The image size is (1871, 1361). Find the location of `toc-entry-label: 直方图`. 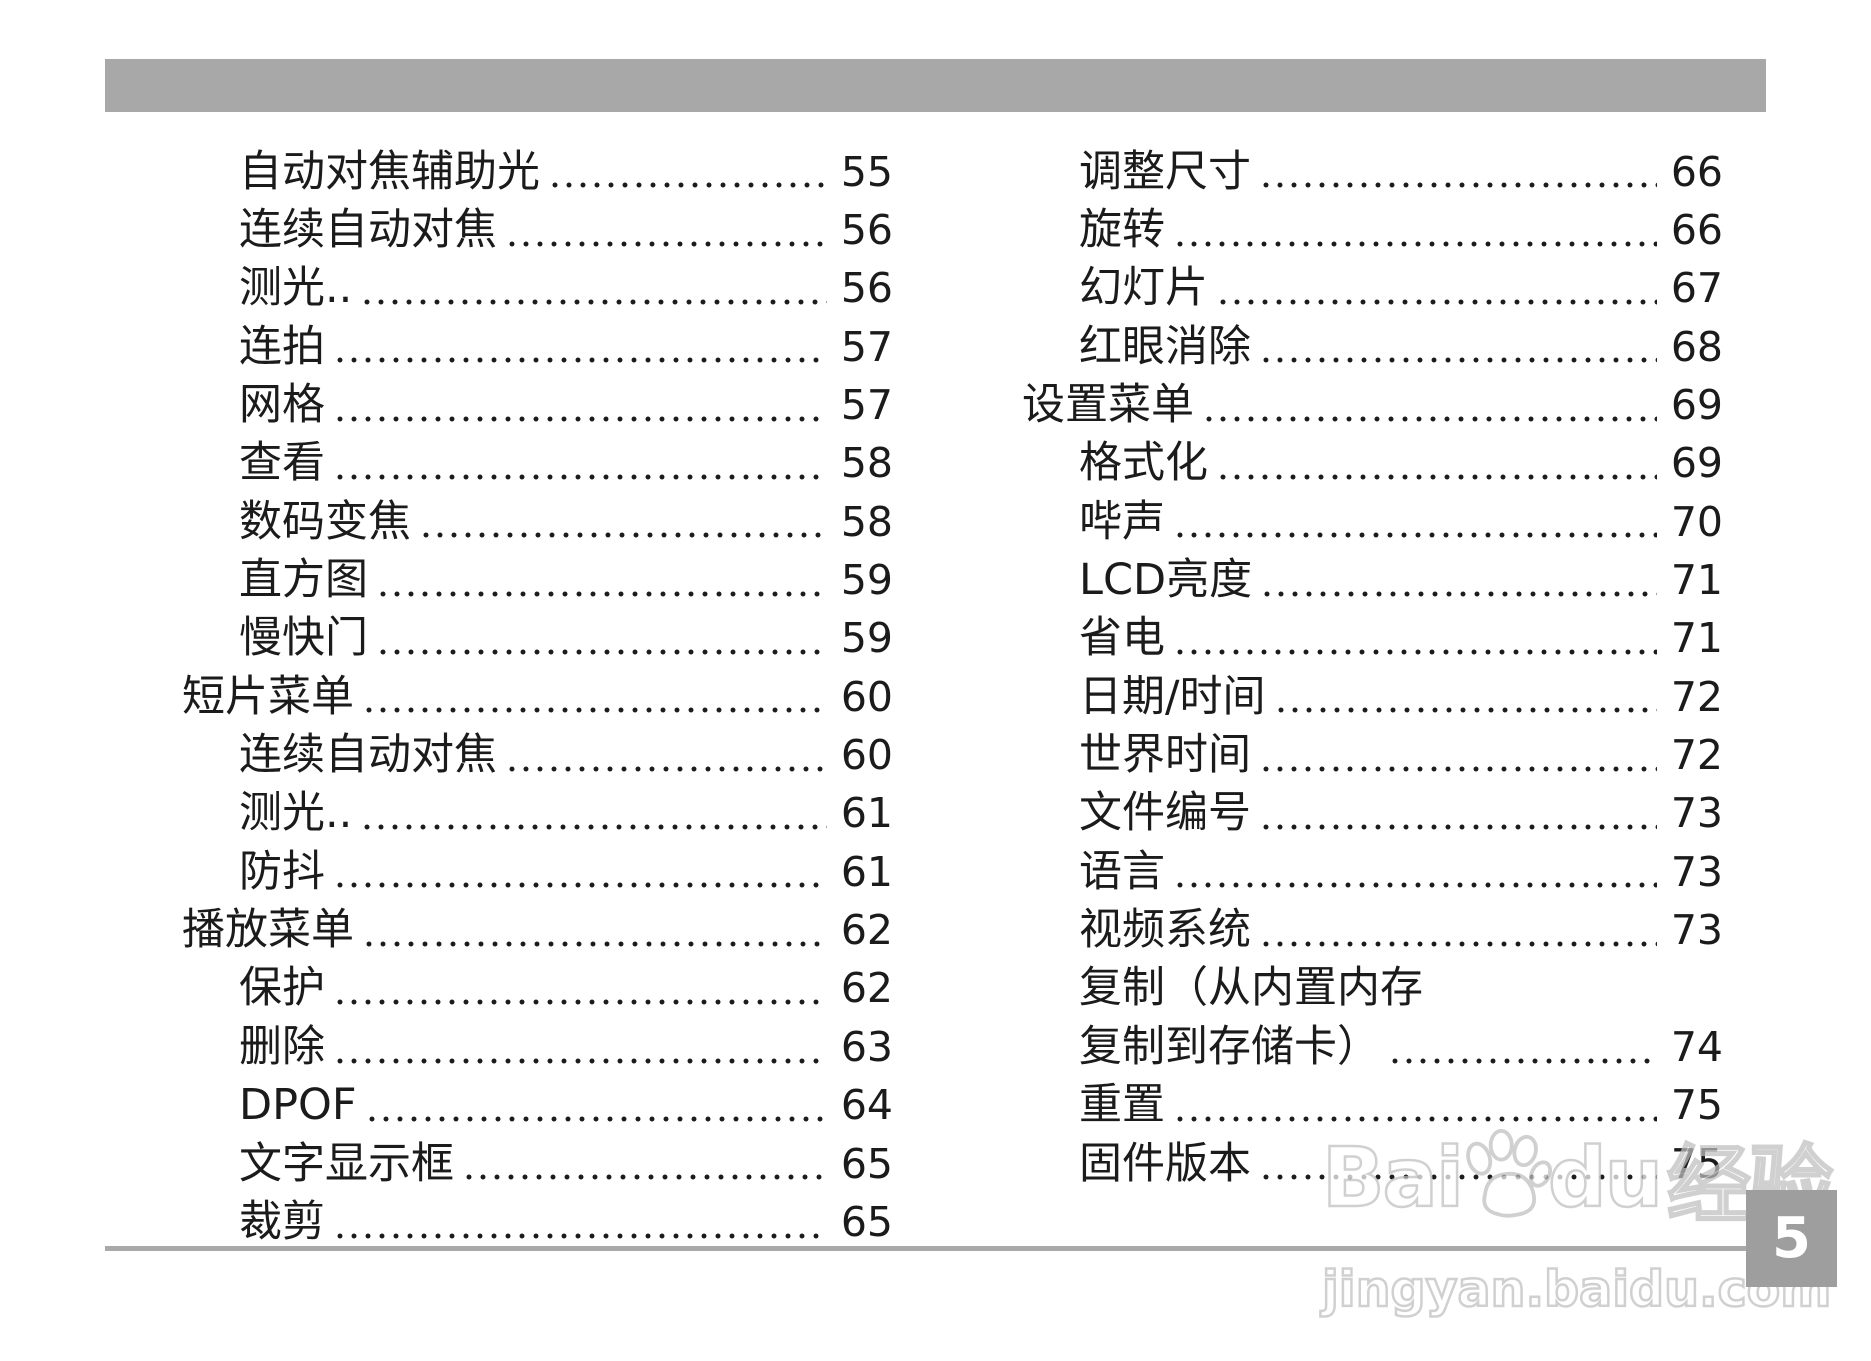

toc-entry-label: 直方图 is located at coordinates (303, 580).